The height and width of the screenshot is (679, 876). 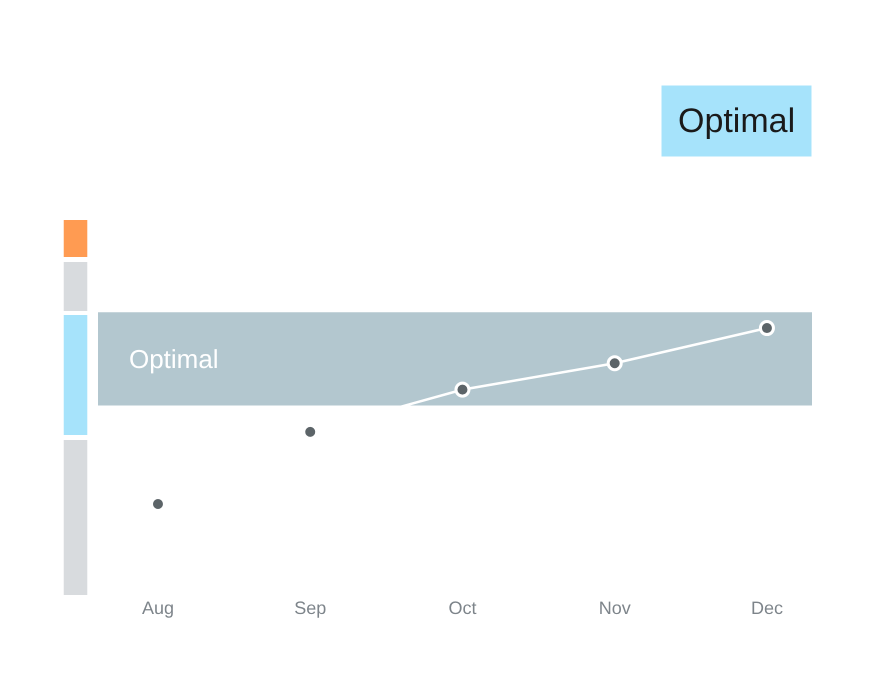 What do you see at coordinates (737, 121) in the screenshot?
I see `text: Optimal` at bounding box center [737, 121].